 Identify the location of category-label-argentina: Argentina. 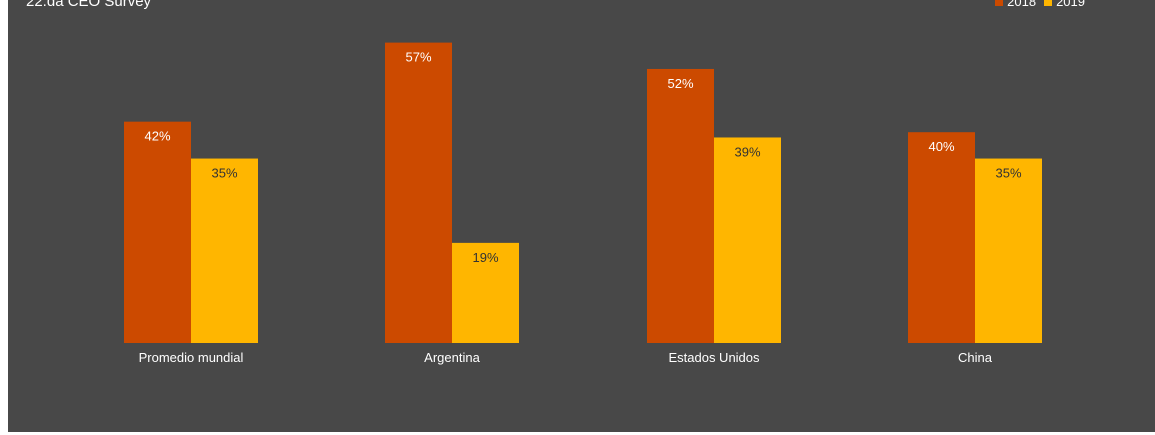
(452, 357).